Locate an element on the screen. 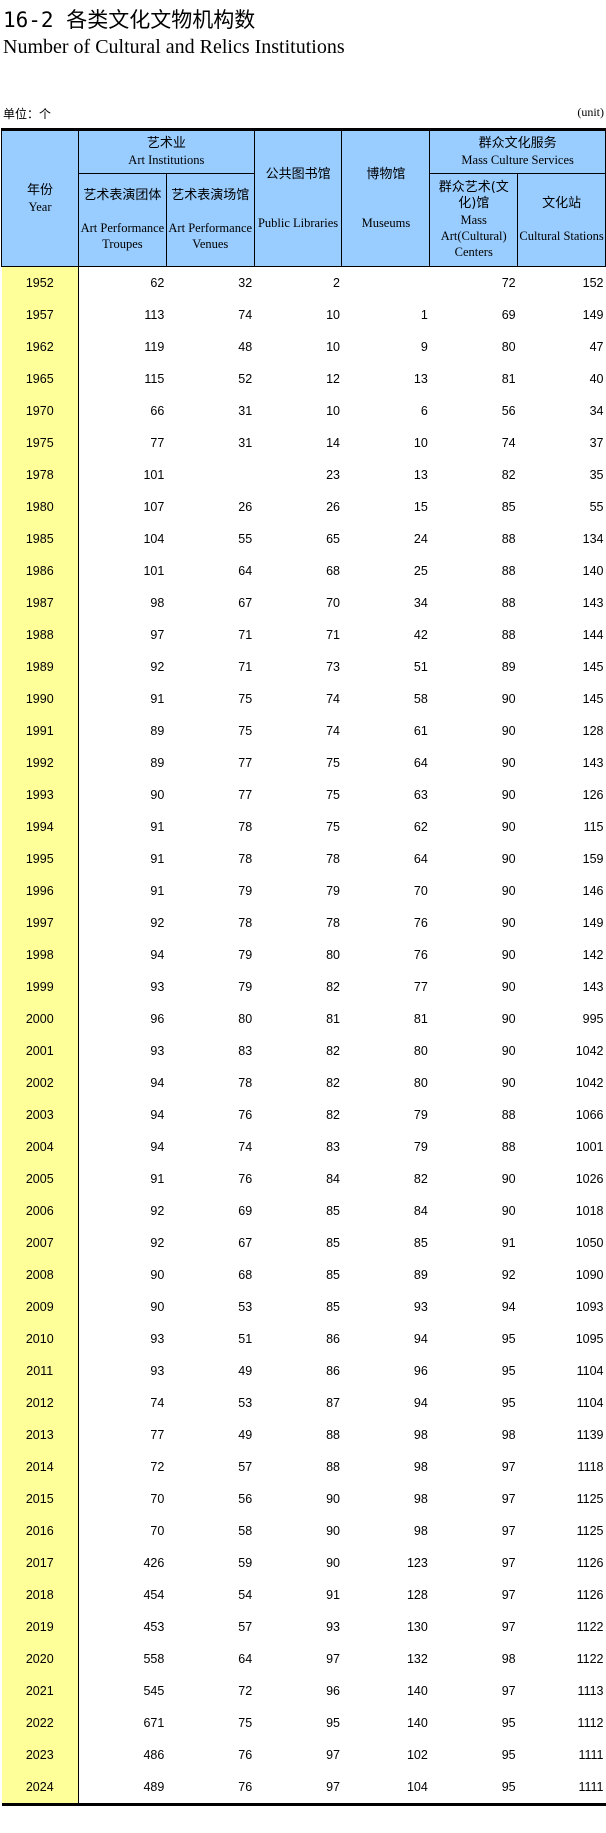  cell-venues: 51 is located at coordinates (245, 1339).